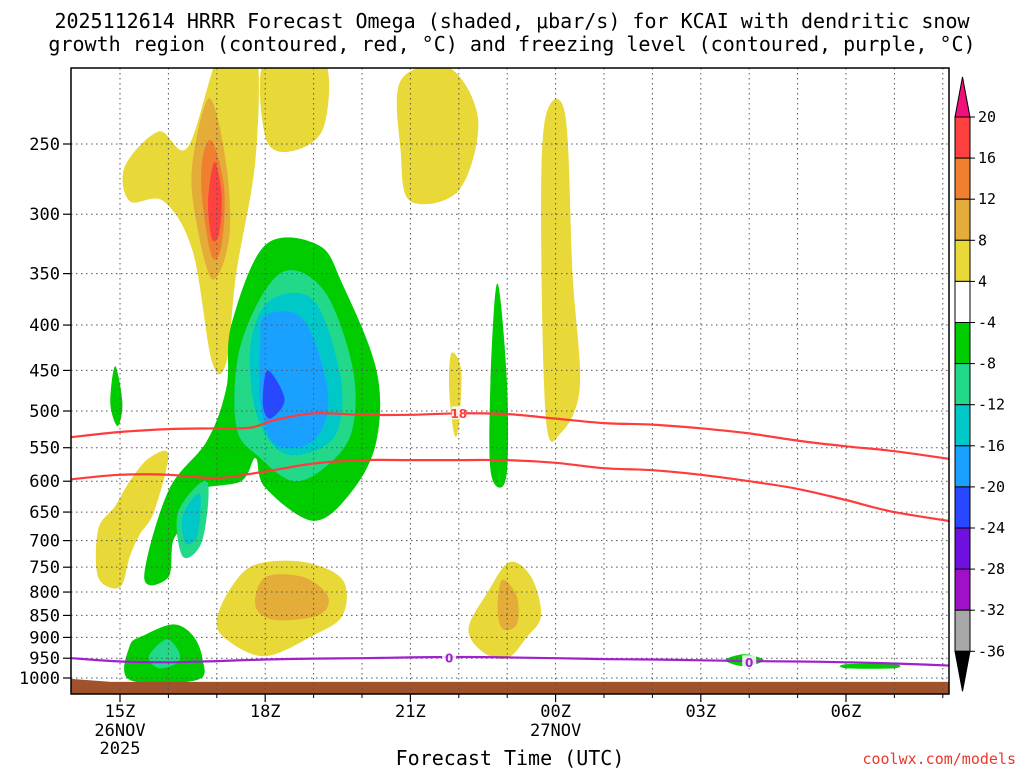  I want to click on y-tick-label-600: 600, so click(44, 482).